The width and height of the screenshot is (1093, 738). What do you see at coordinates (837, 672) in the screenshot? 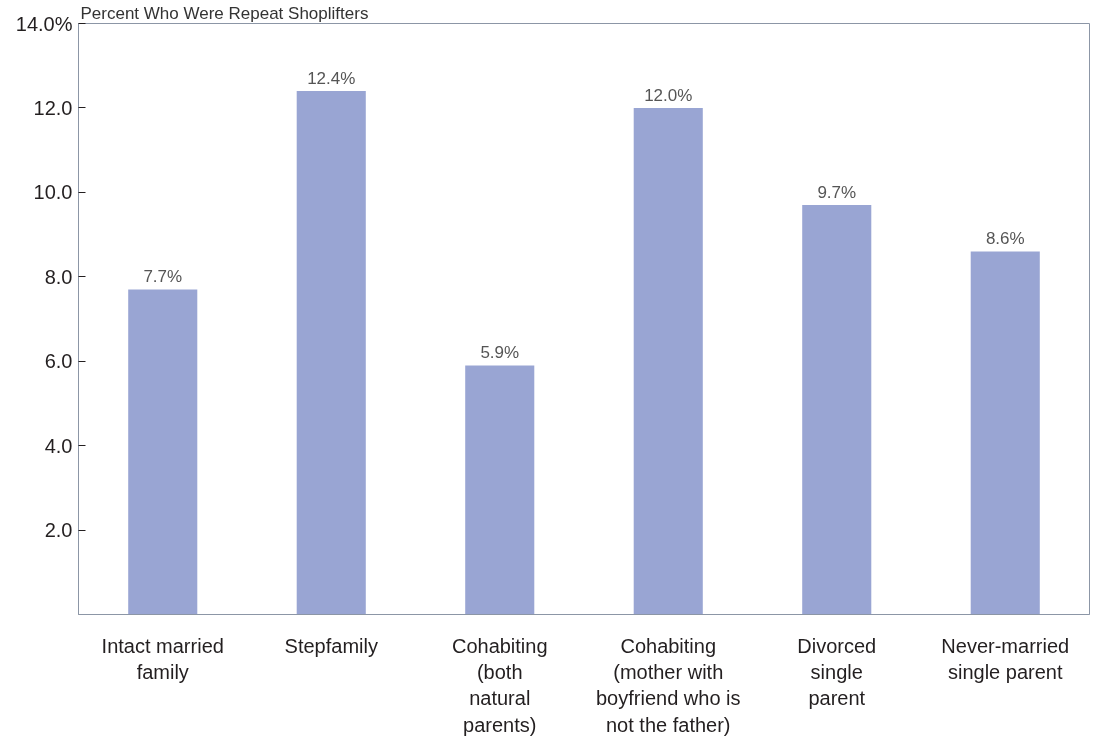
I see `x-tick-label: Divorced single parent` at bounding box center [837, 672].